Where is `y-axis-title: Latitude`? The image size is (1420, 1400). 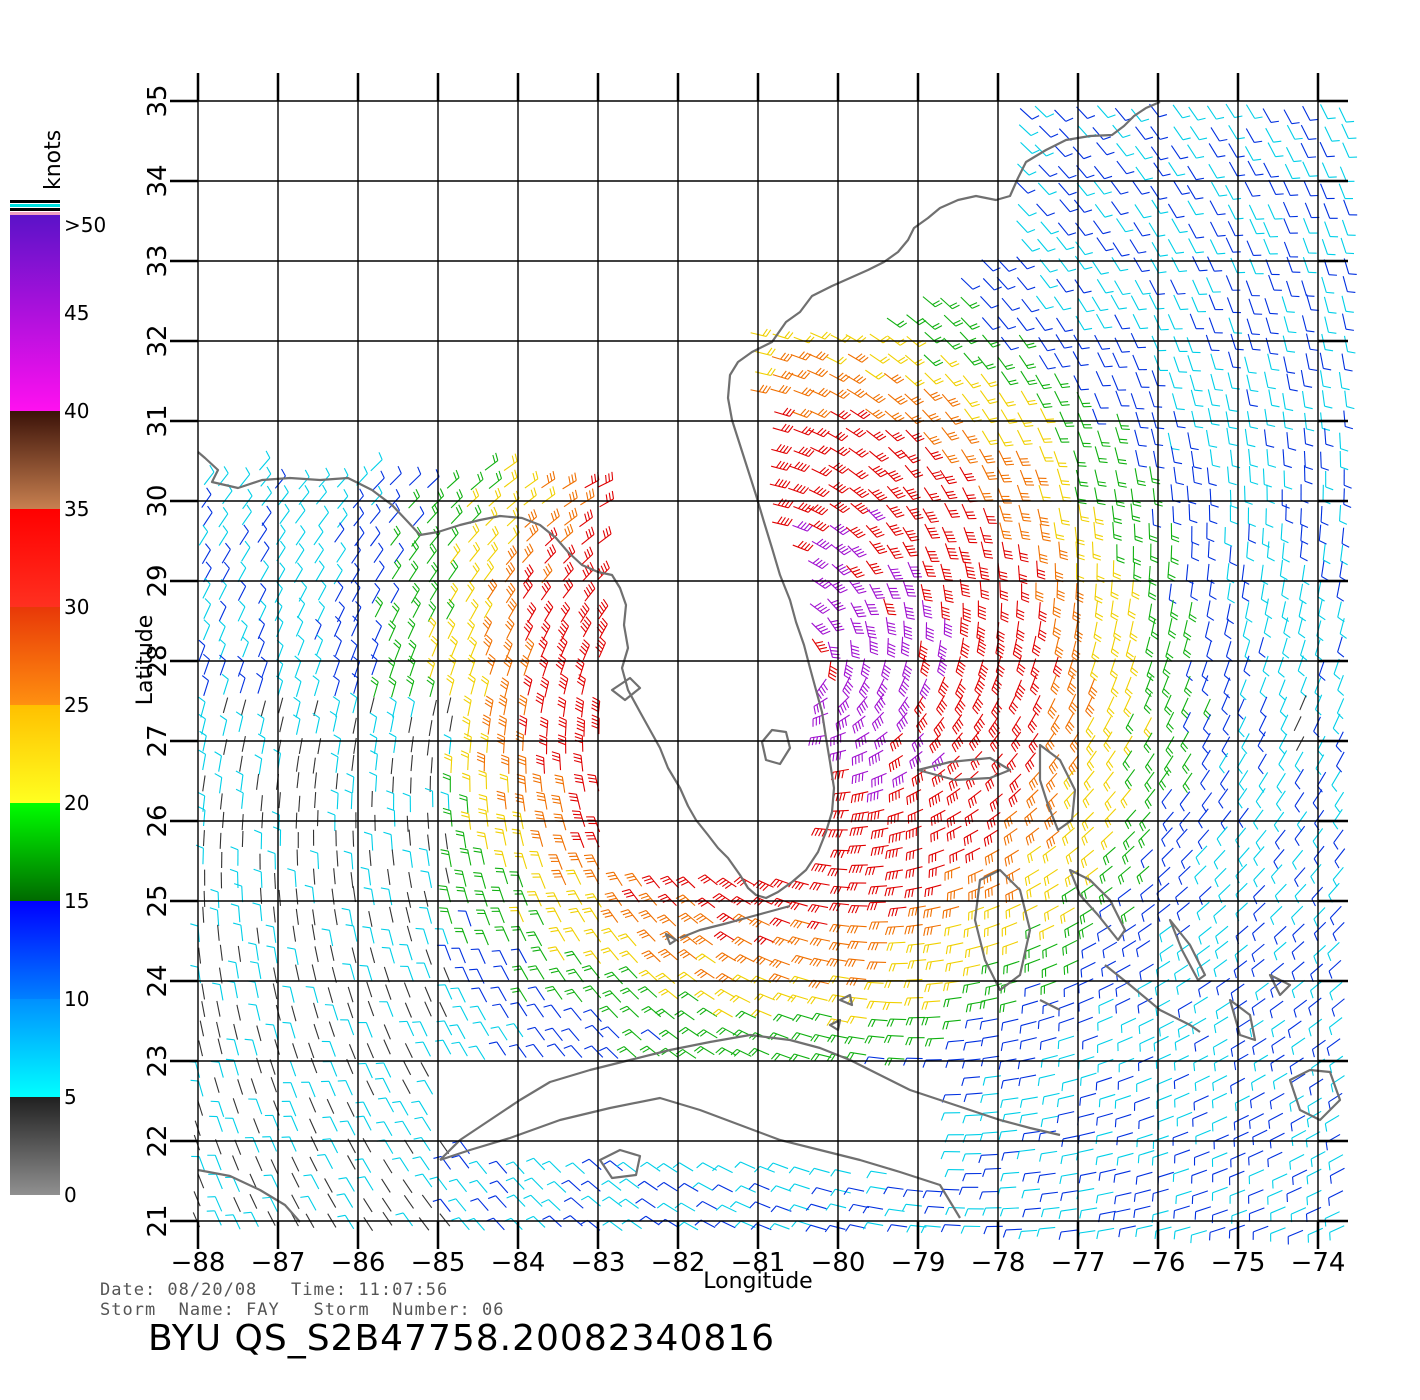 y-axis-title: Latitude is located at coordinates (145, 660).